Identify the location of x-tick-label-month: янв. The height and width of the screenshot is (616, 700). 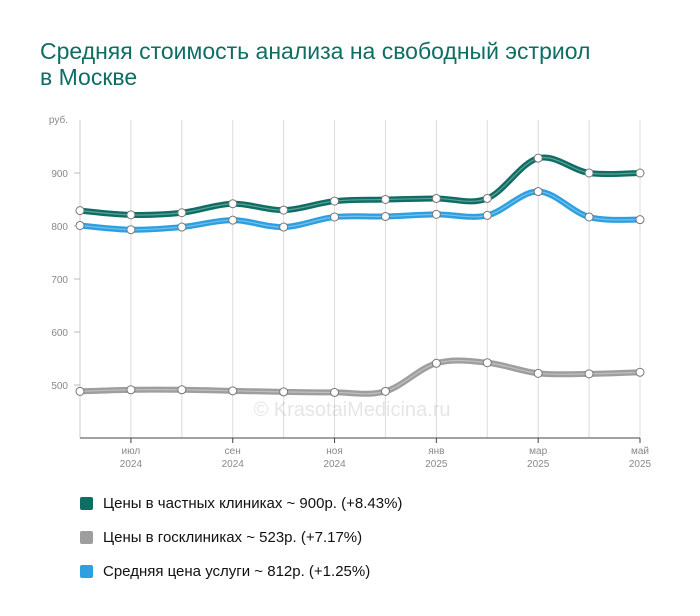
(436, 451).